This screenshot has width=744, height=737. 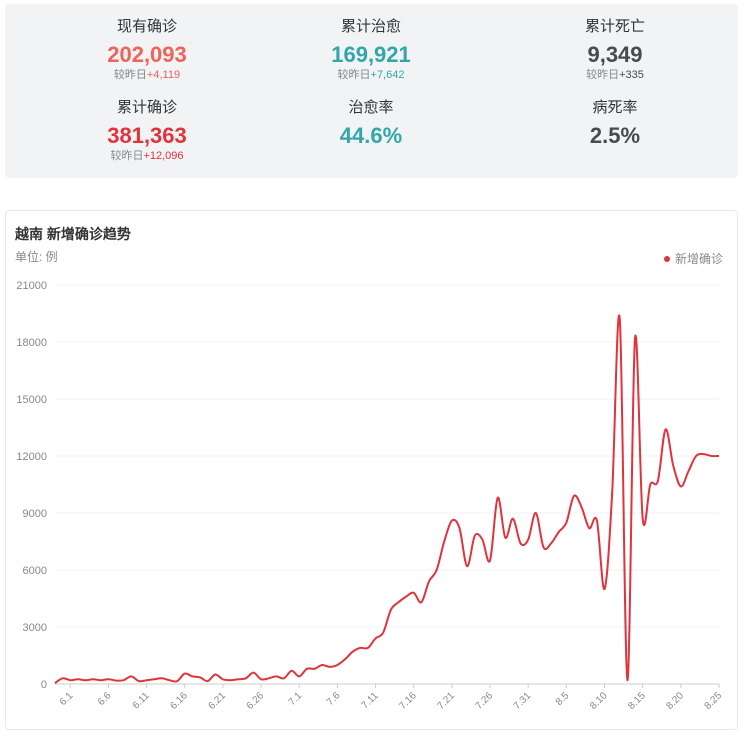 I want to click on x-tick-label: 8.25, so click(x=714, y=701).